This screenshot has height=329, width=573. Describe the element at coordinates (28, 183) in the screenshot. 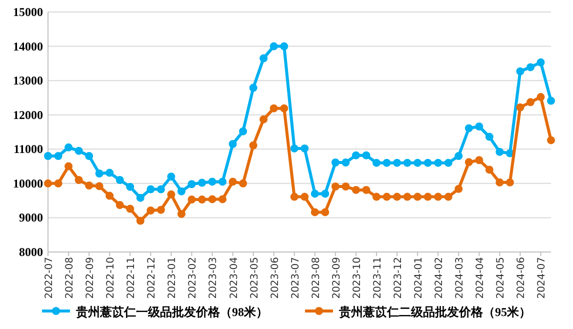

I see `y-tick-label: 10000` at that location.